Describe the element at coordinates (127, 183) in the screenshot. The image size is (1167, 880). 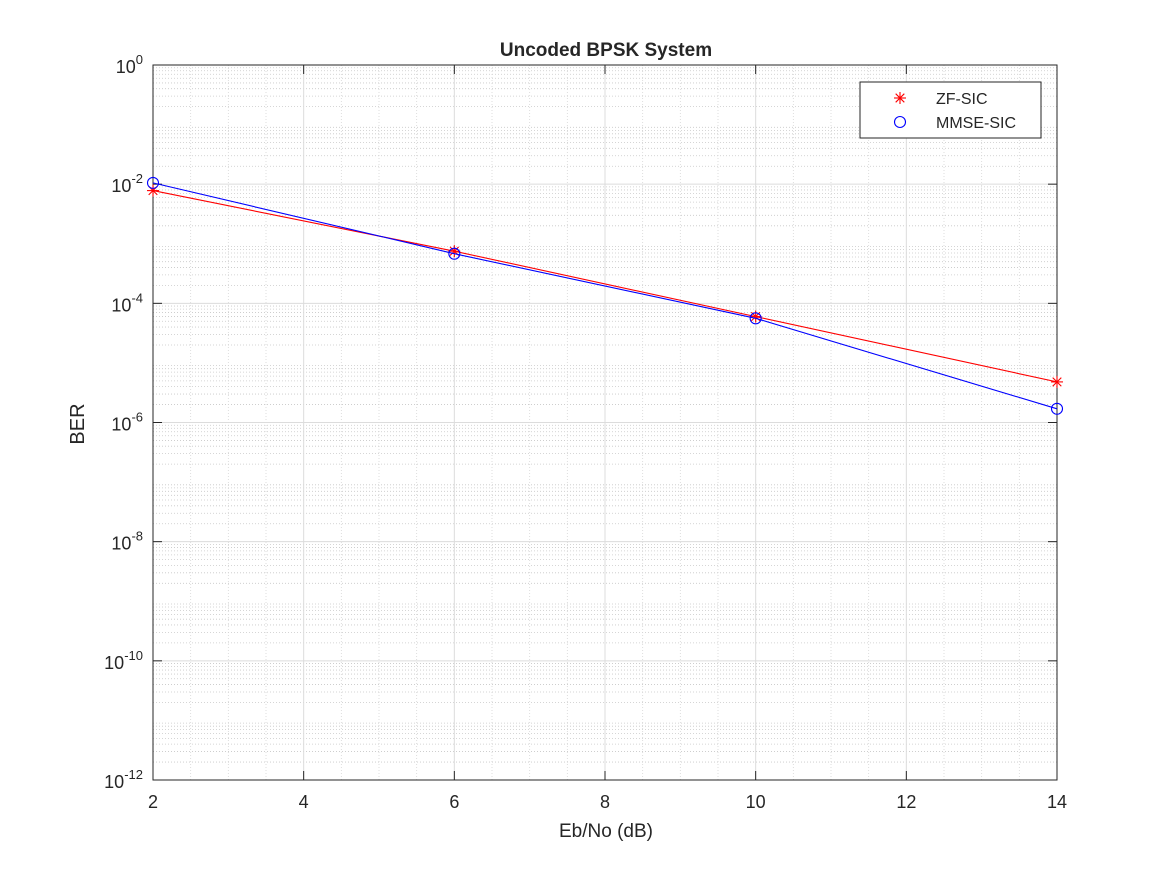
I see `y-tick-label: 10⁻²` at that location.